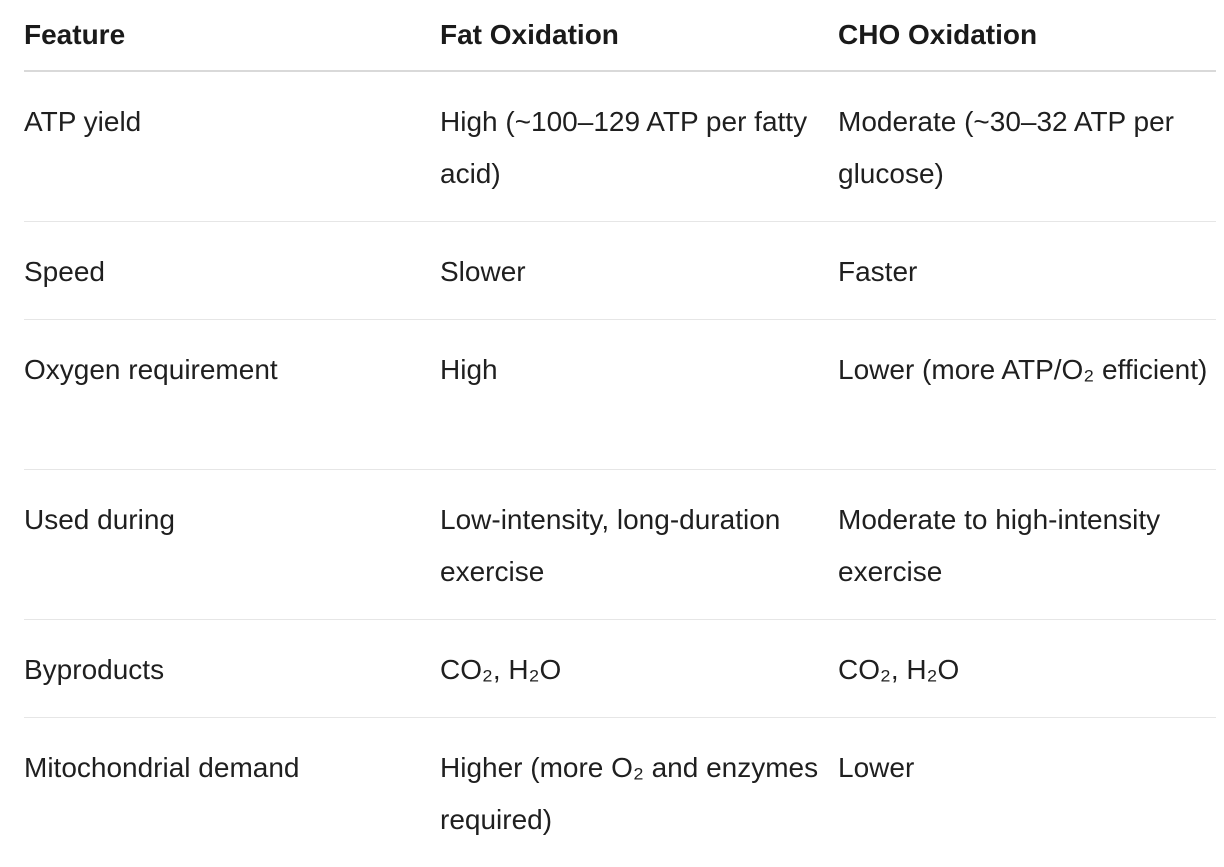 This screenshot has width=1224, height=867. I want to click on table-header: Feature Fat Oxidation CHO Oxidation, so click(620, 36).